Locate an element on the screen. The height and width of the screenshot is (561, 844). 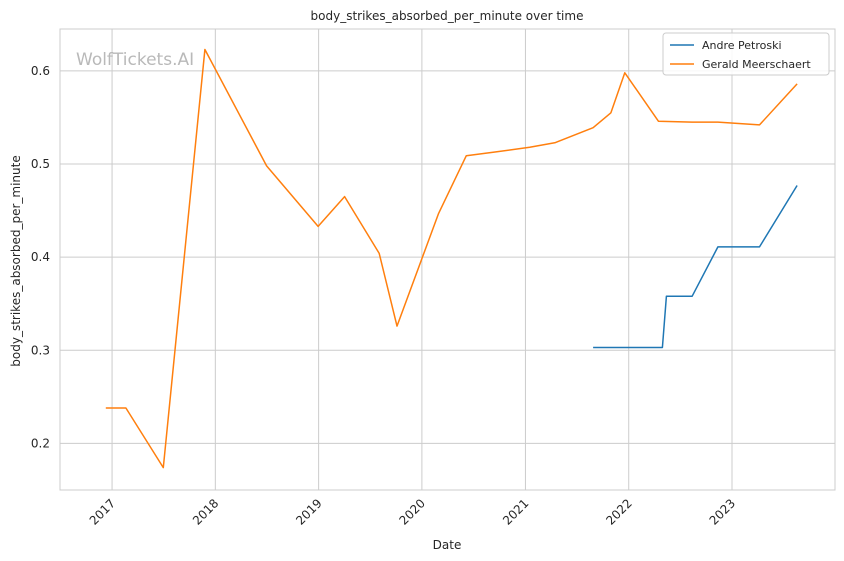
legend-label-gerald-meerschaert: Gerald Meerschaert is located at coordinates (756, 64).